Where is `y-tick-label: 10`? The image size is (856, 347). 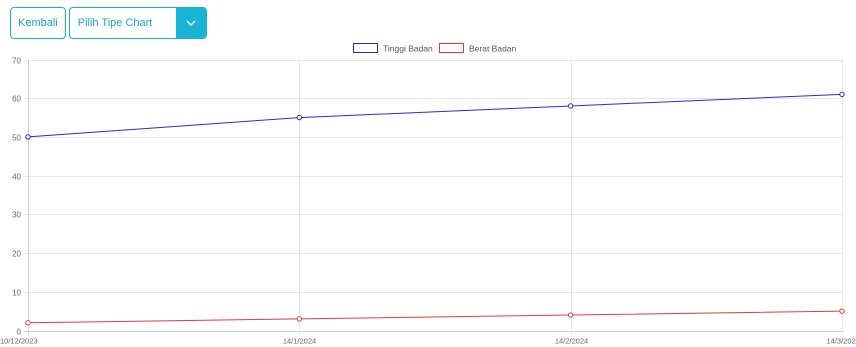 y-tick-label: 10 is located at coordinates (16, 293).